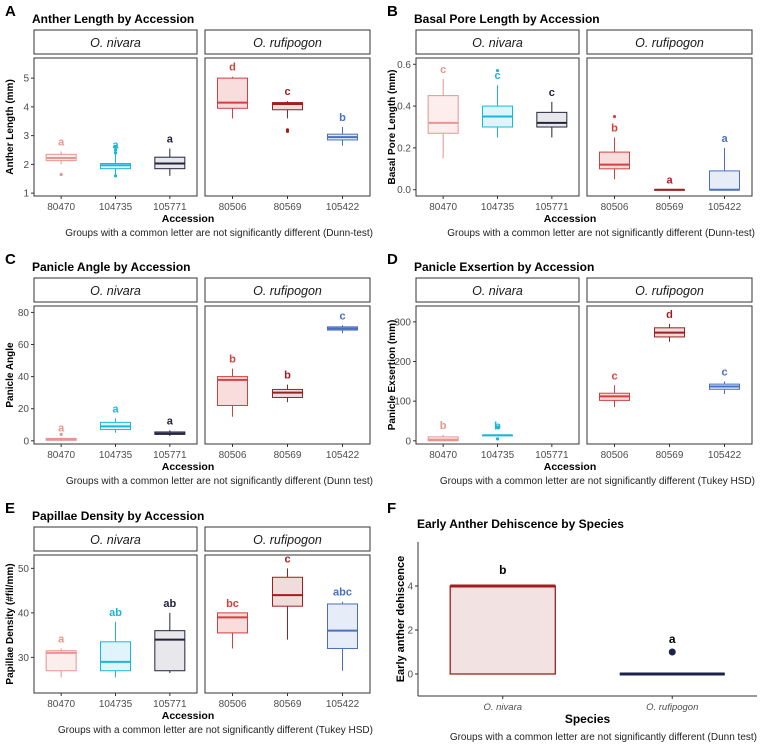  I want to click on y-axis-title: Panicle Exsertion (mm), so click(392, 375).